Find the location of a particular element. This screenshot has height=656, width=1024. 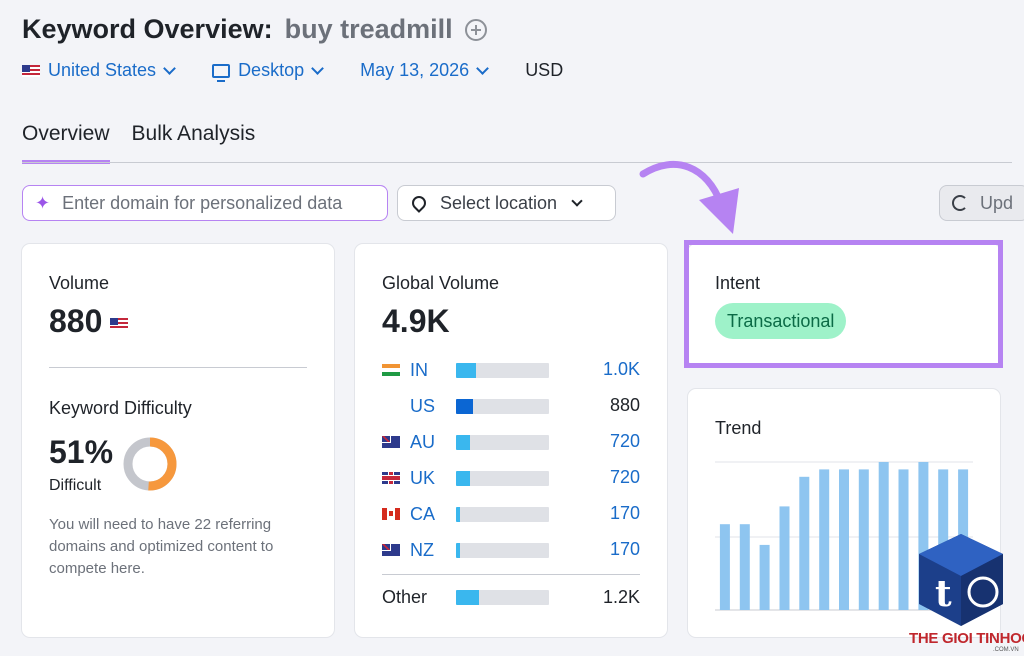

other-bar-fill is located at coordinates (468, 597).